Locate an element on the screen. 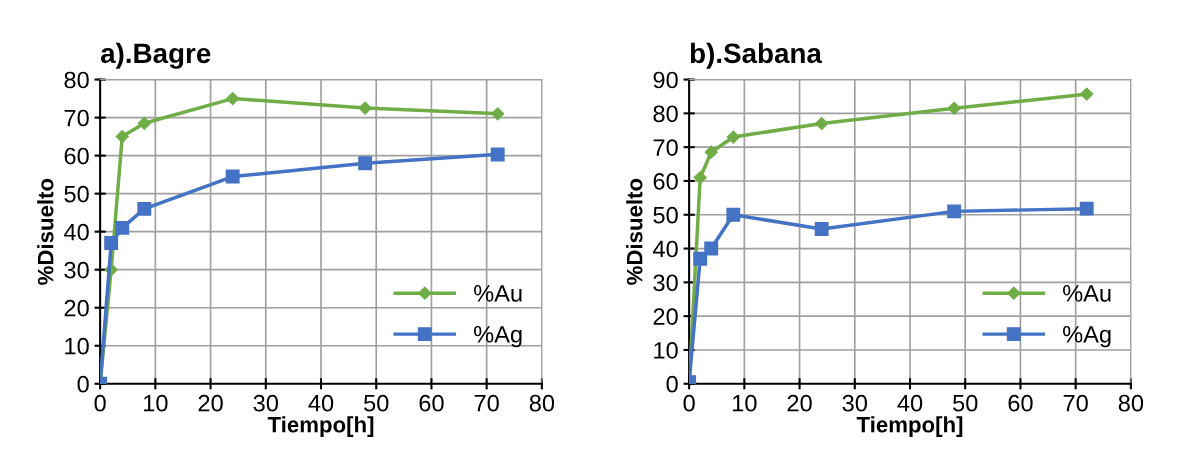 This screenshot has width=1178, height=468. y-tick-label: 90 is located at coordinates (665, 80).